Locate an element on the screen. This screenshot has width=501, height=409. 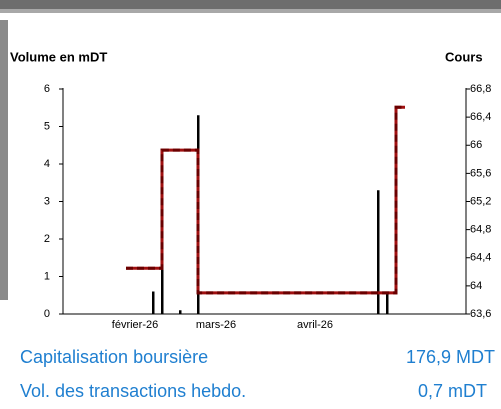
summary-value: 0,7 mDT is located at coordinates (452, 391).